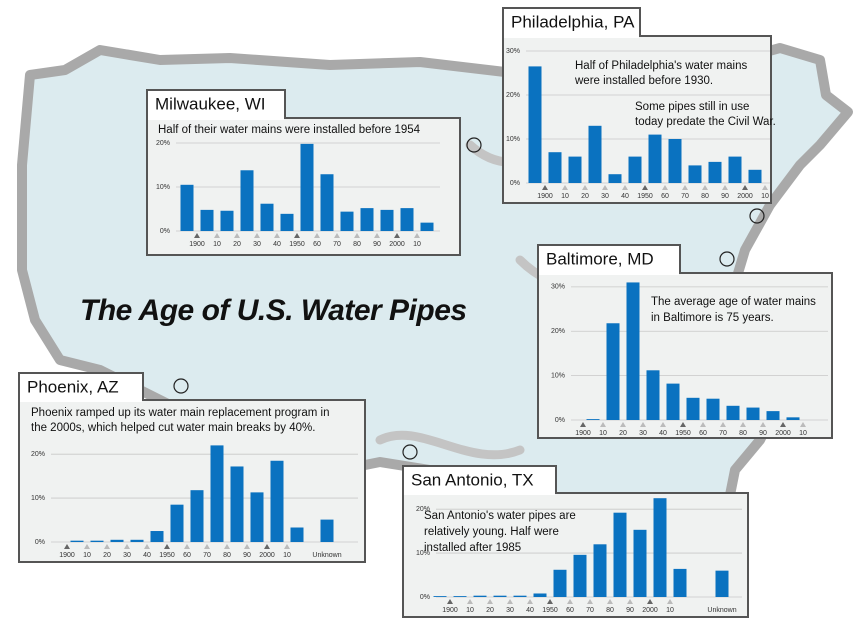  What do you see at coordinates (273, 310) in the screenshot?
I see `main-title: The Age of U.S. Water Pipes` at bounding box center [273, 310].